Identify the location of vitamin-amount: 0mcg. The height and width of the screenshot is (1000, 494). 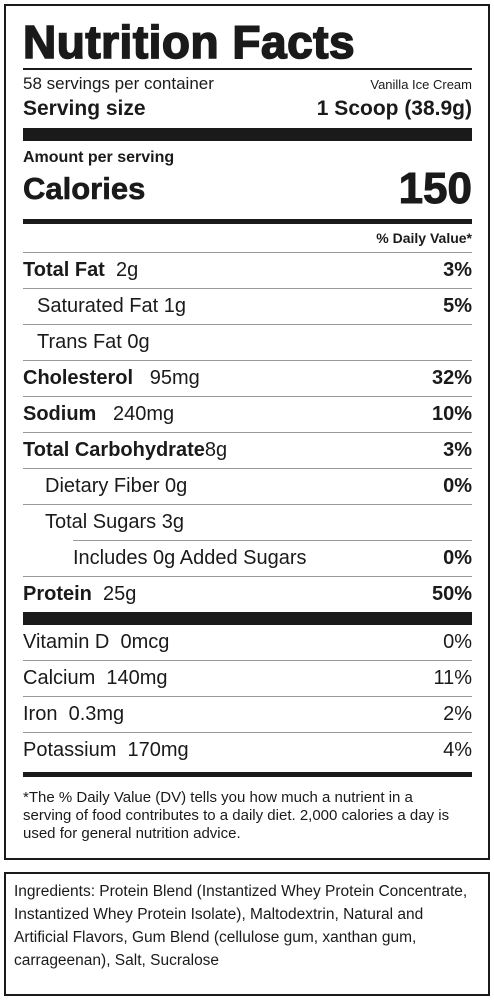
(145, 642).